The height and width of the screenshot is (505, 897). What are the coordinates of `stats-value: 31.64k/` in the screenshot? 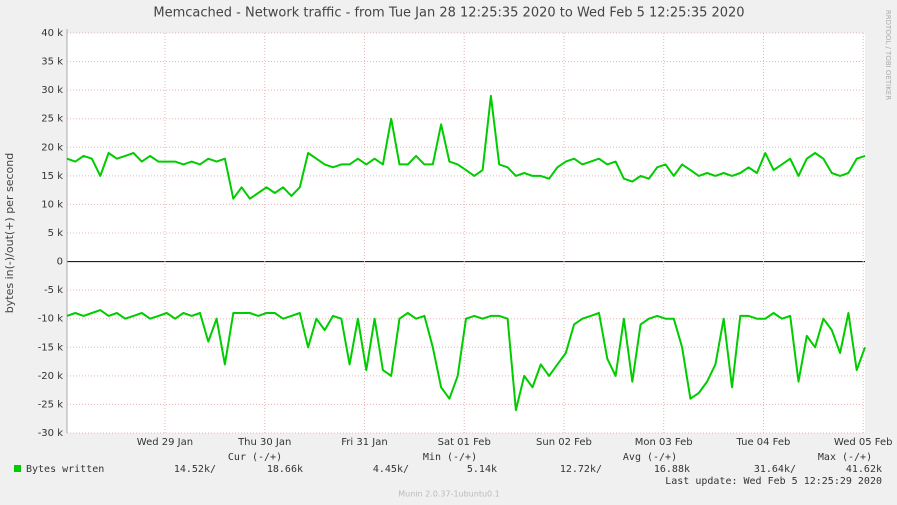 It's located at (775, 469).